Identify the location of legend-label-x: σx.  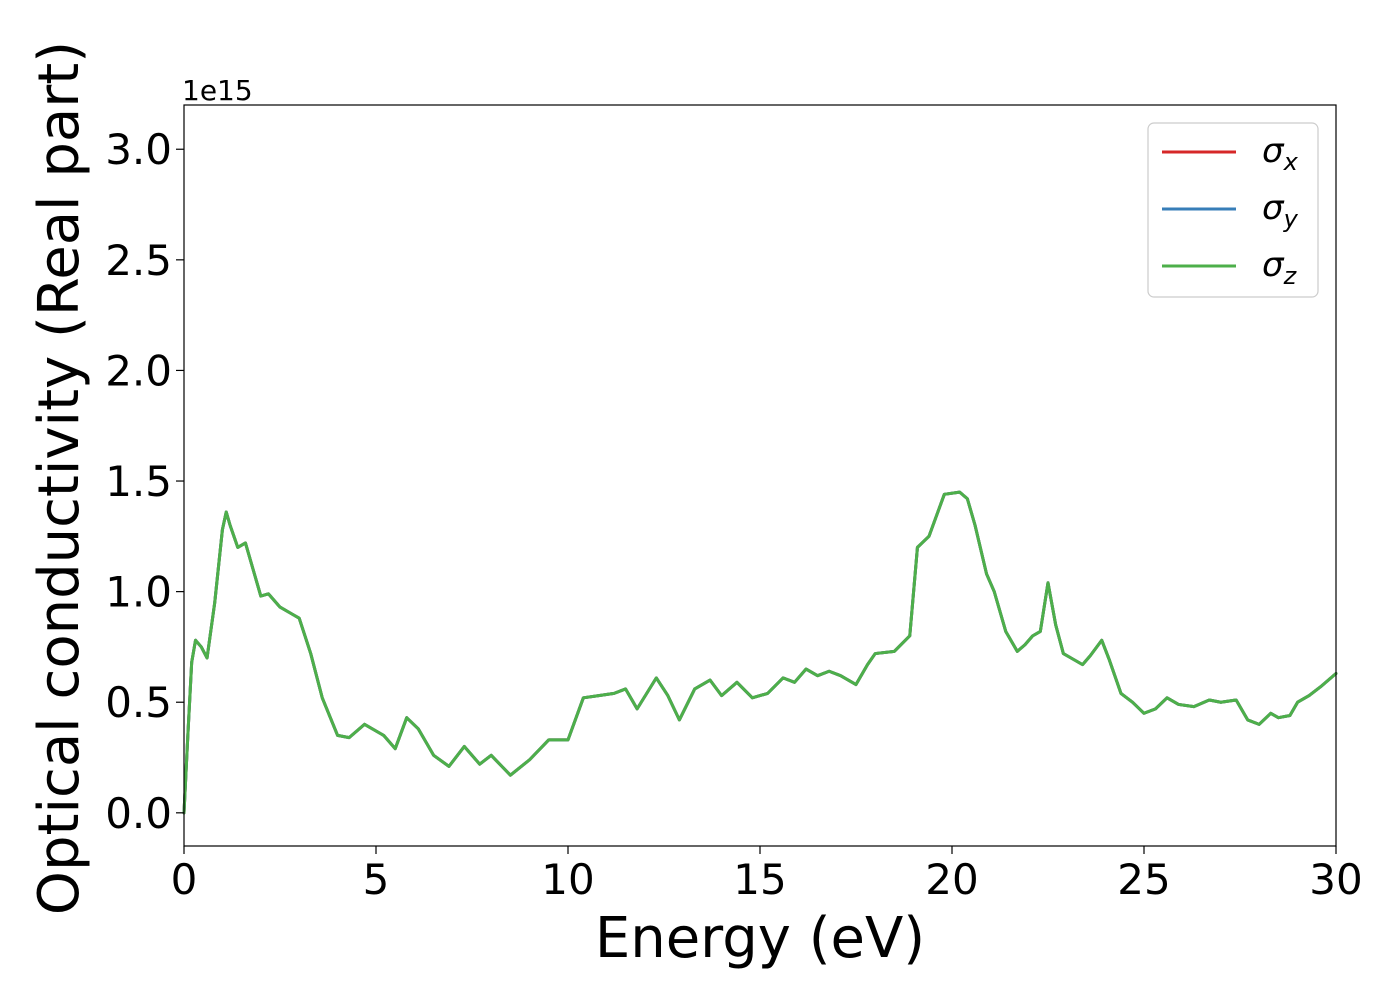
(1280, 153).